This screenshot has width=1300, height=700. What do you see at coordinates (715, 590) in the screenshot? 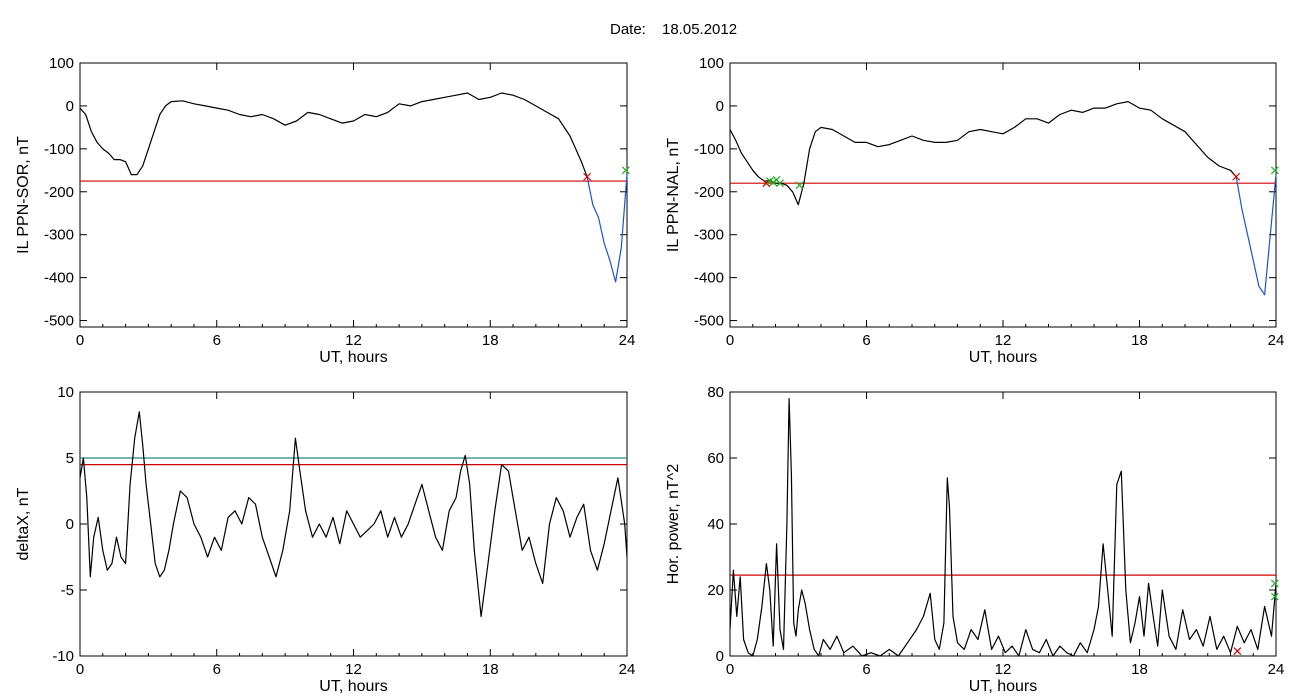
I see `y-tick-label: 20` at bounding box center [715, 590].